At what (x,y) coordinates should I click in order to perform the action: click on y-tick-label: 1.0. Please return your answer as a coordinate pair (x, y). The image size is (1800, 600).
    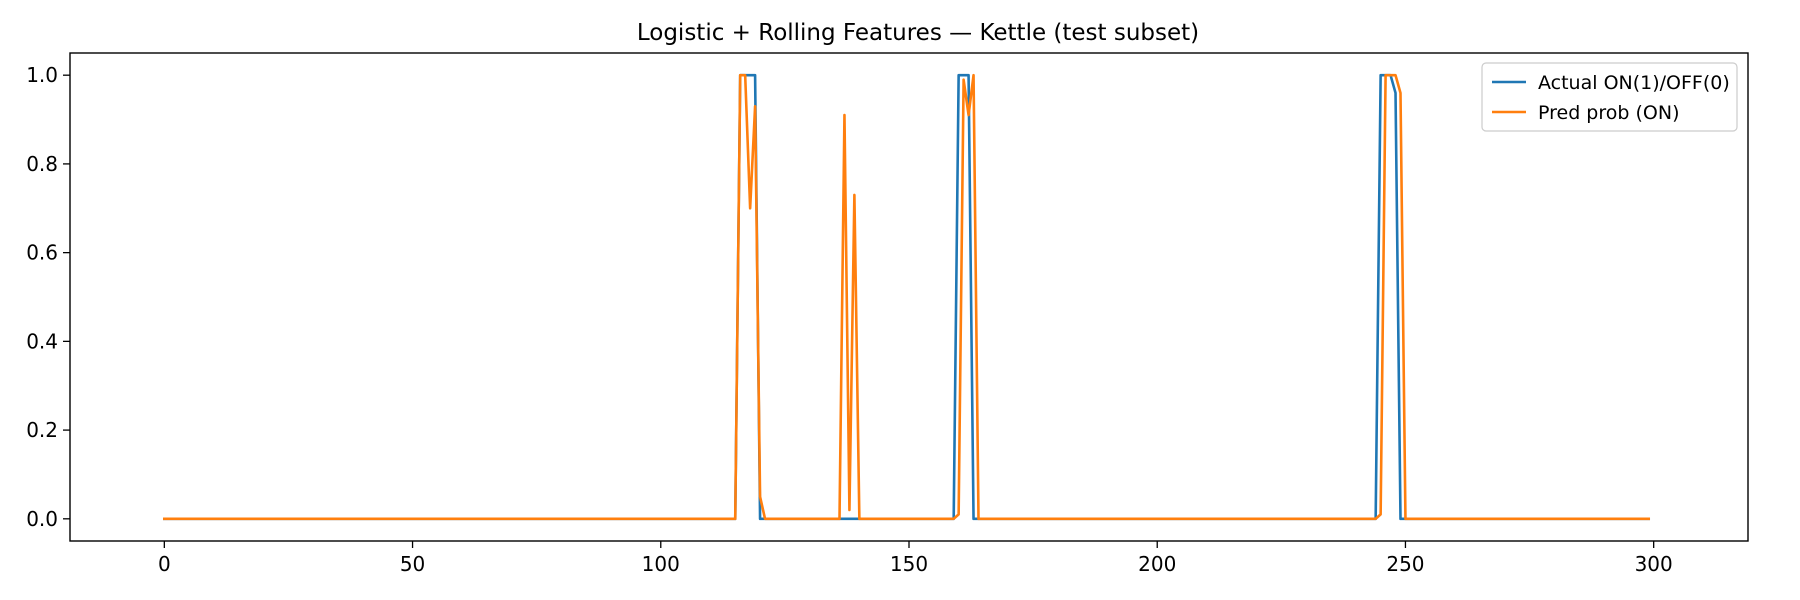
    Looking at the image, I should click on (42, 75).